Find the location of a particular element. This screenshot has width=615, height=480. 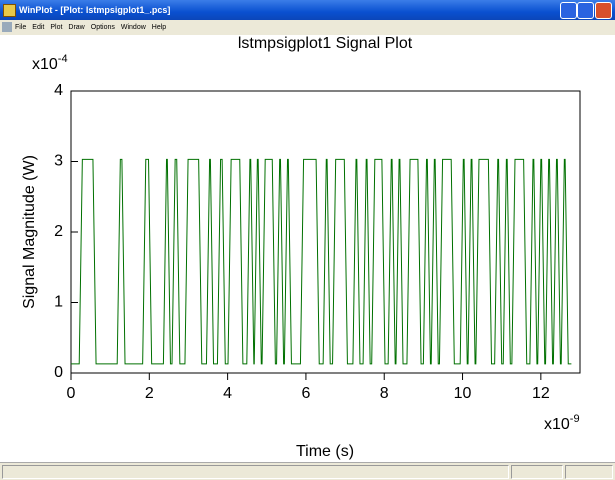

menu-item: Draw is located at coordinates (76, 27).